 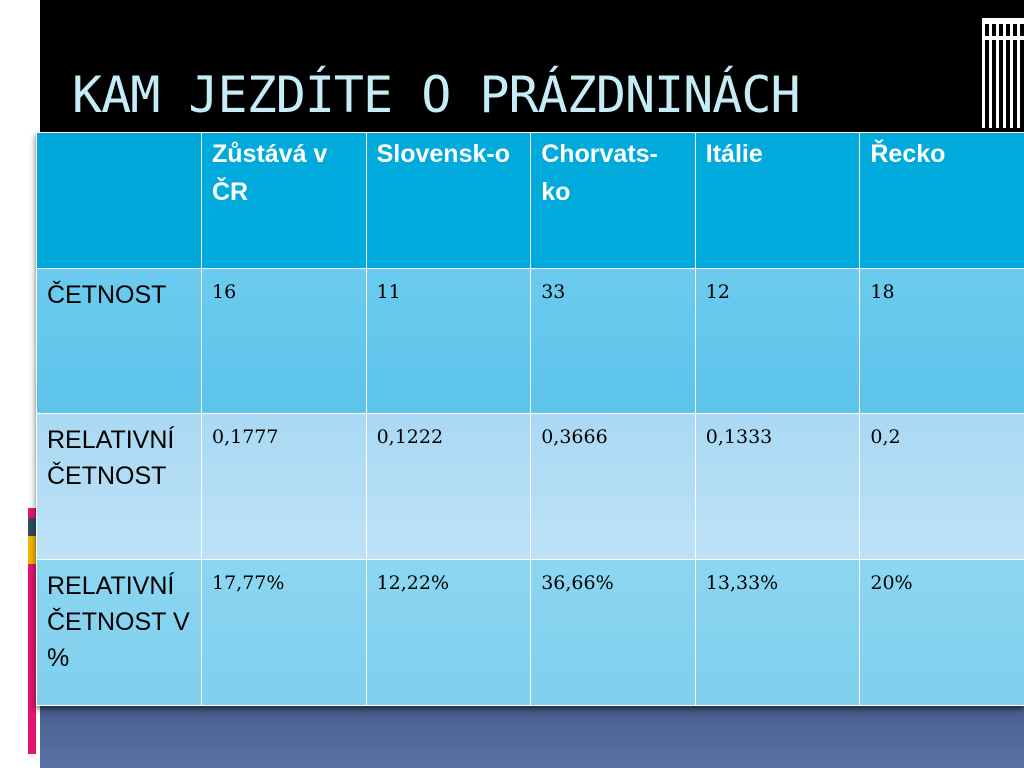 I want to click on row-label: RELATIVNÍ ČETNOST, so click(x=119, y=487).